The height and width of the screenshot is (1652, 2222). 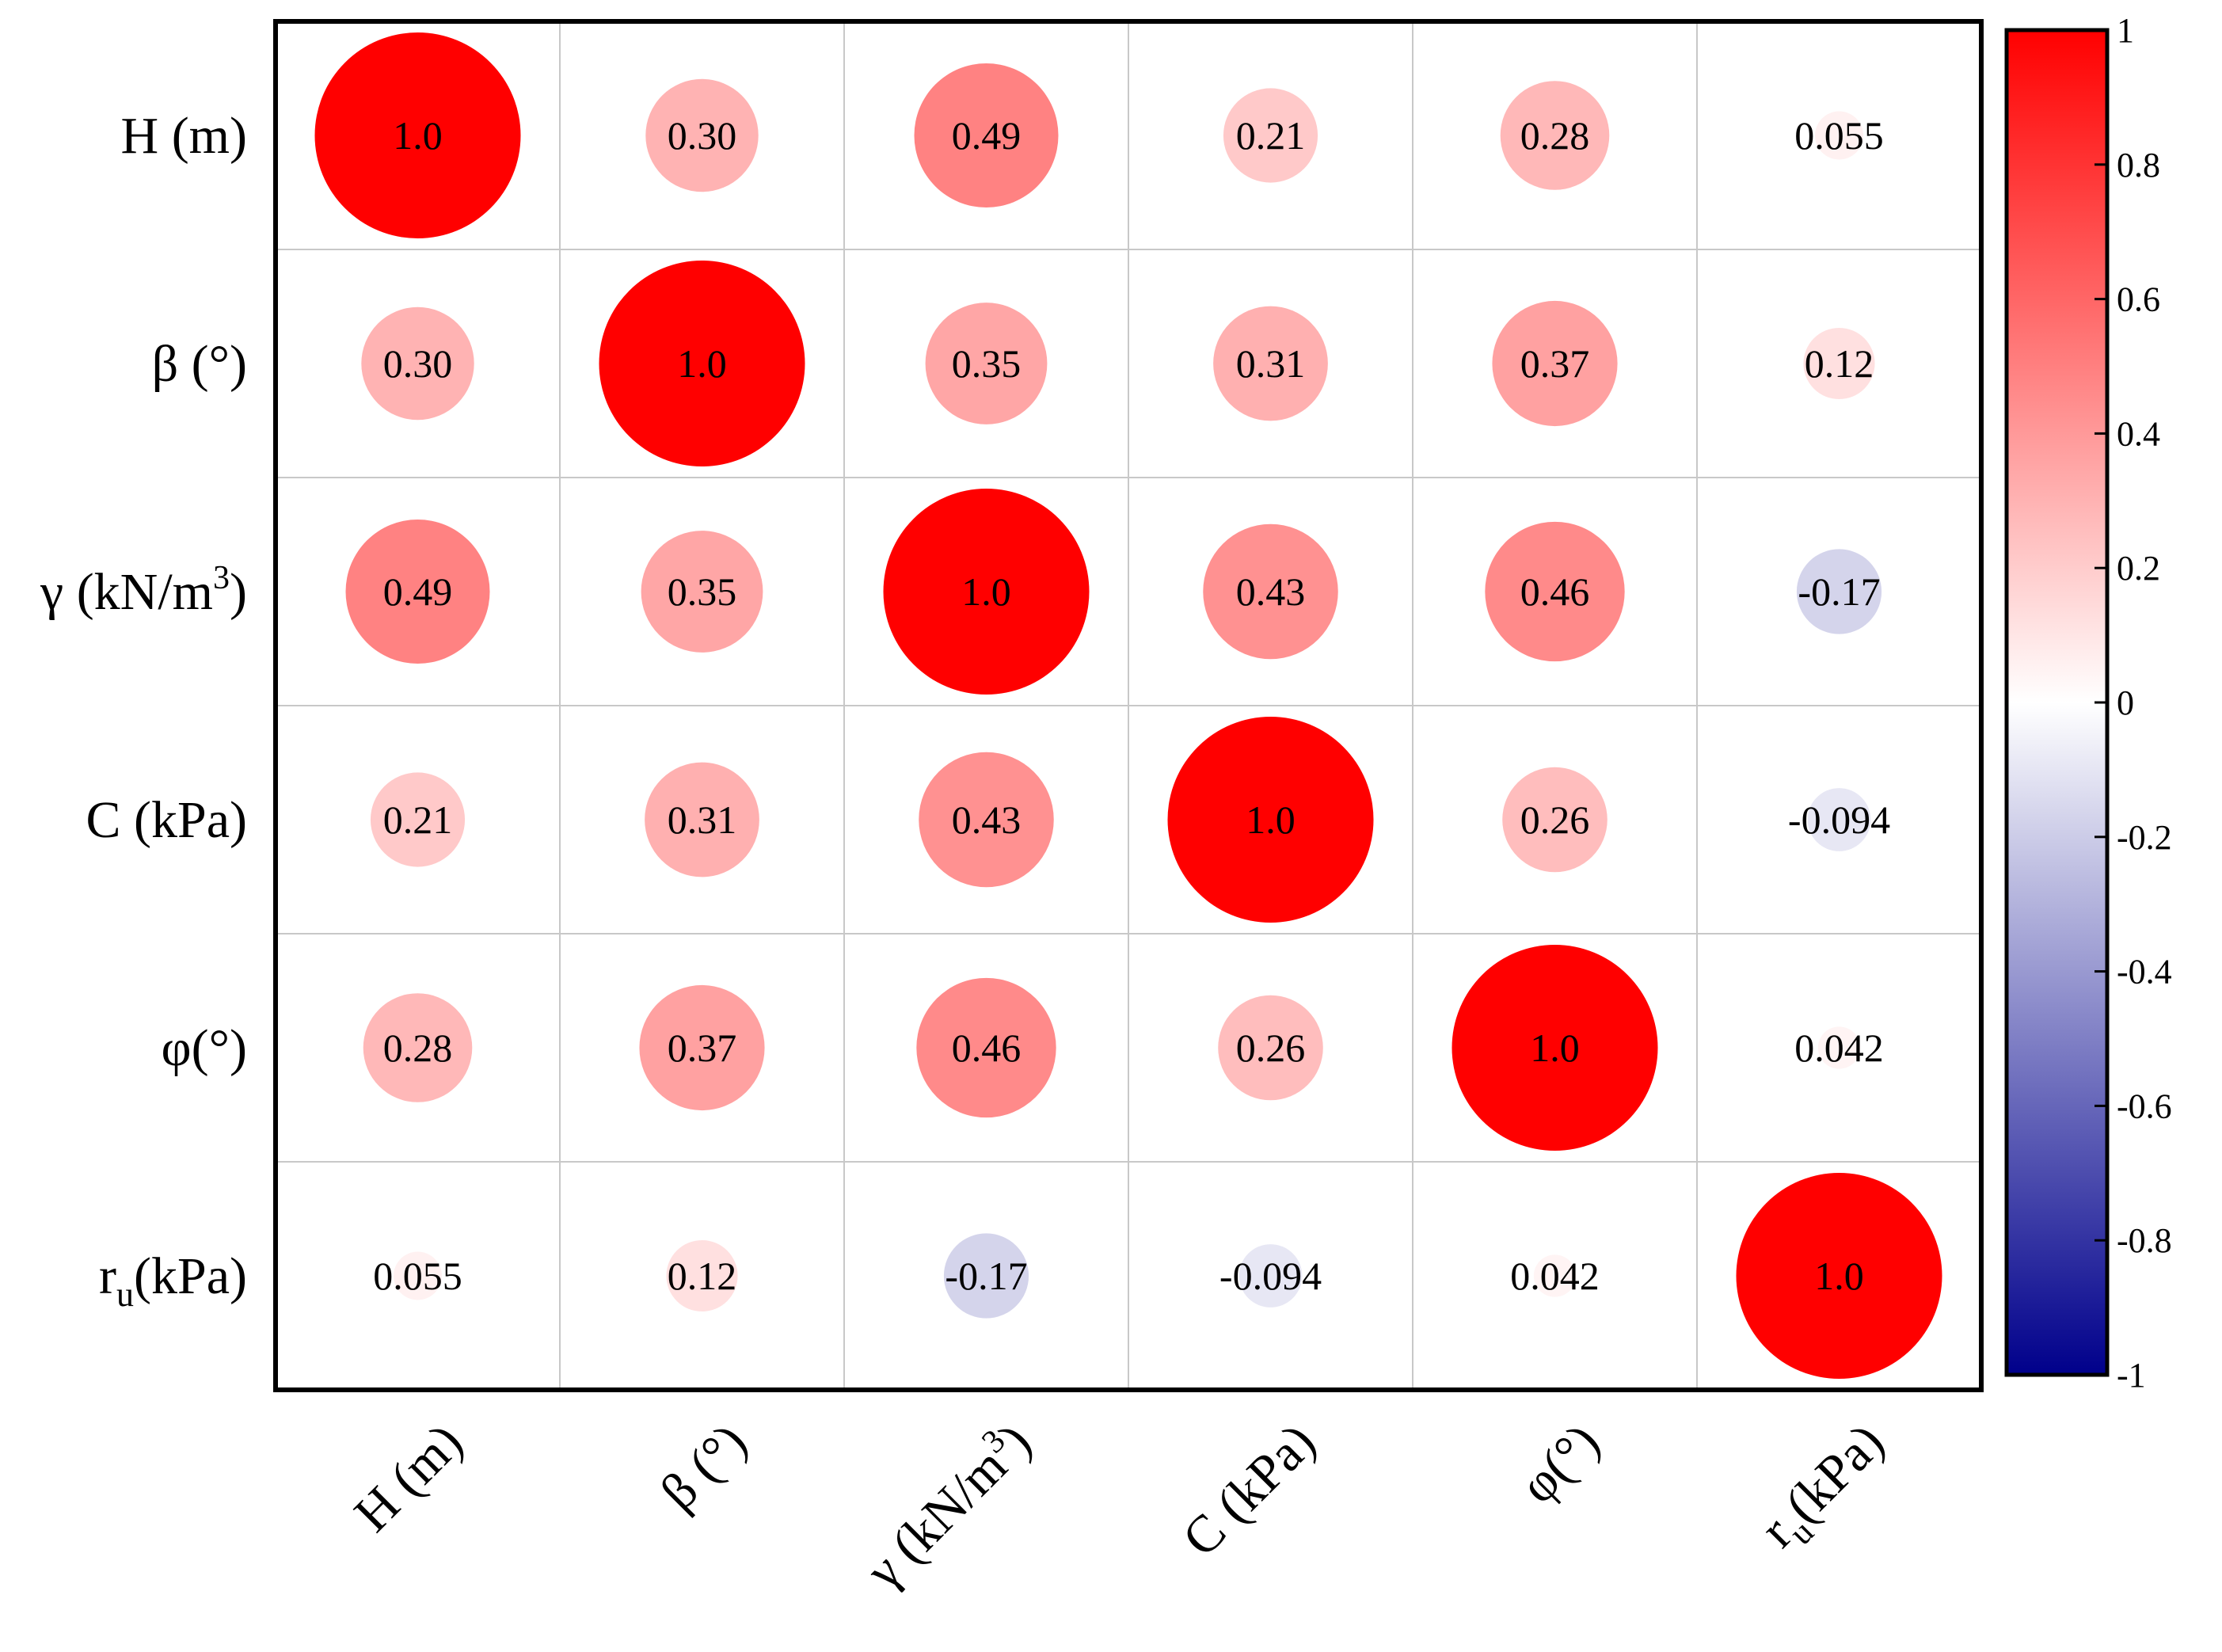 What do you see at coordinates (2057, 702) in the screenshot?
I see `colorbar-gradient` at bounding box center [2057, 702].